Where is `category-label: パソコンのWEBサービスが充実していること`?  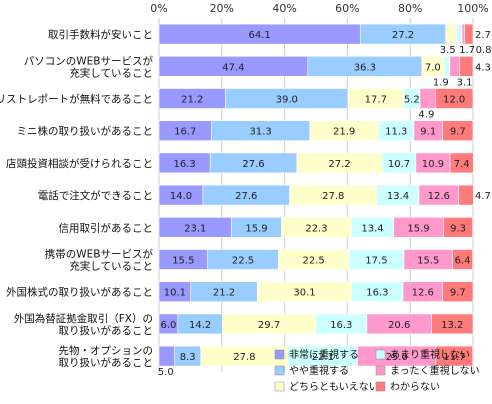
category-label: パソコンのWEBサービスが充実していること is located at coordinates (89, 66).